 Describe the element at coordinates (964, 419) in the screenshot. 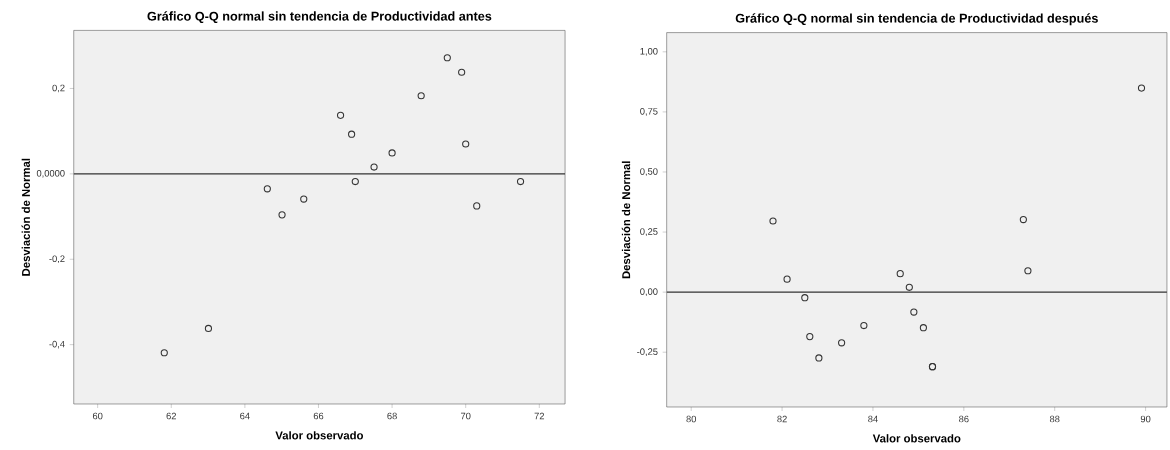

I see `x-tick-label: 86` at that location.